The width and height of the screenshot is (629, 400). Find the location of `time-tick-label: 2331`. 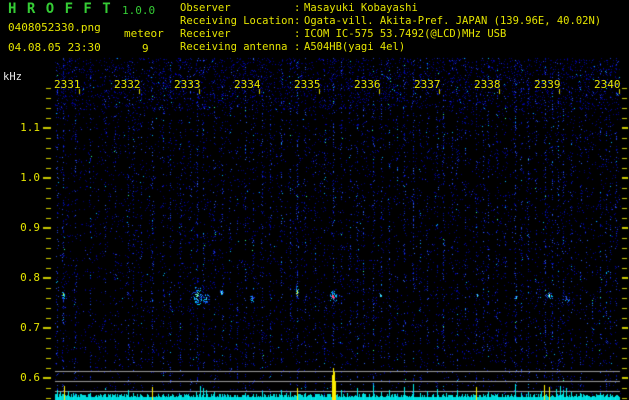

time-tick-label: 2331 is located at coordinates (67, 84).